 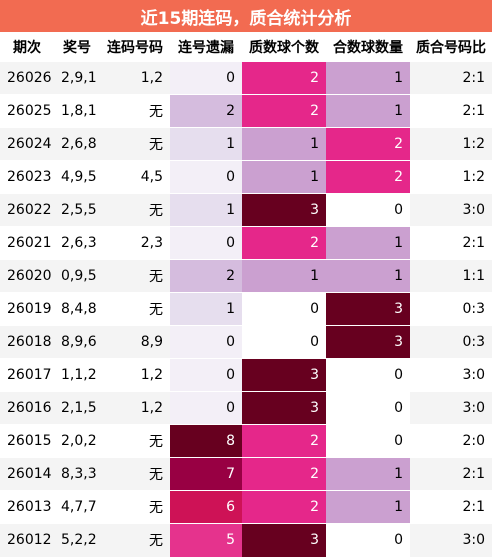 I want to click on cell-issue: 26016, so click(x=27, y=408).